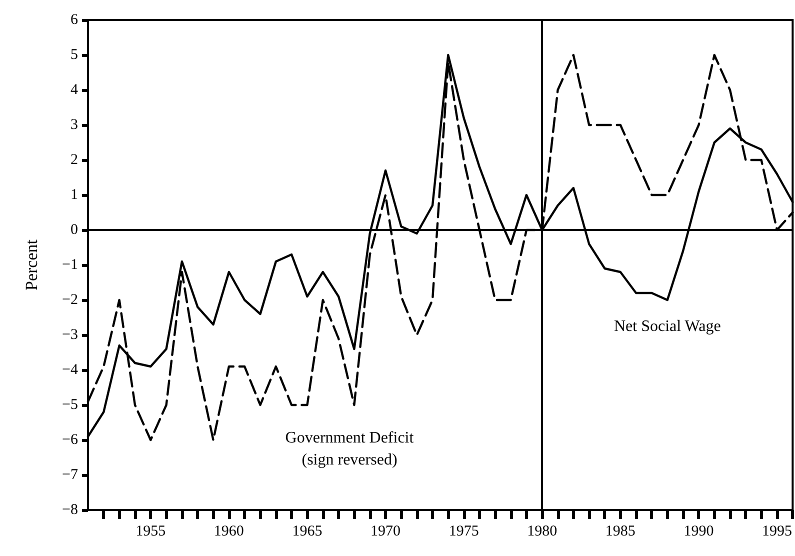  Describe the element at coordinates (70, 370) in the screenshot. I see `y-tick-label: −4` at that location.